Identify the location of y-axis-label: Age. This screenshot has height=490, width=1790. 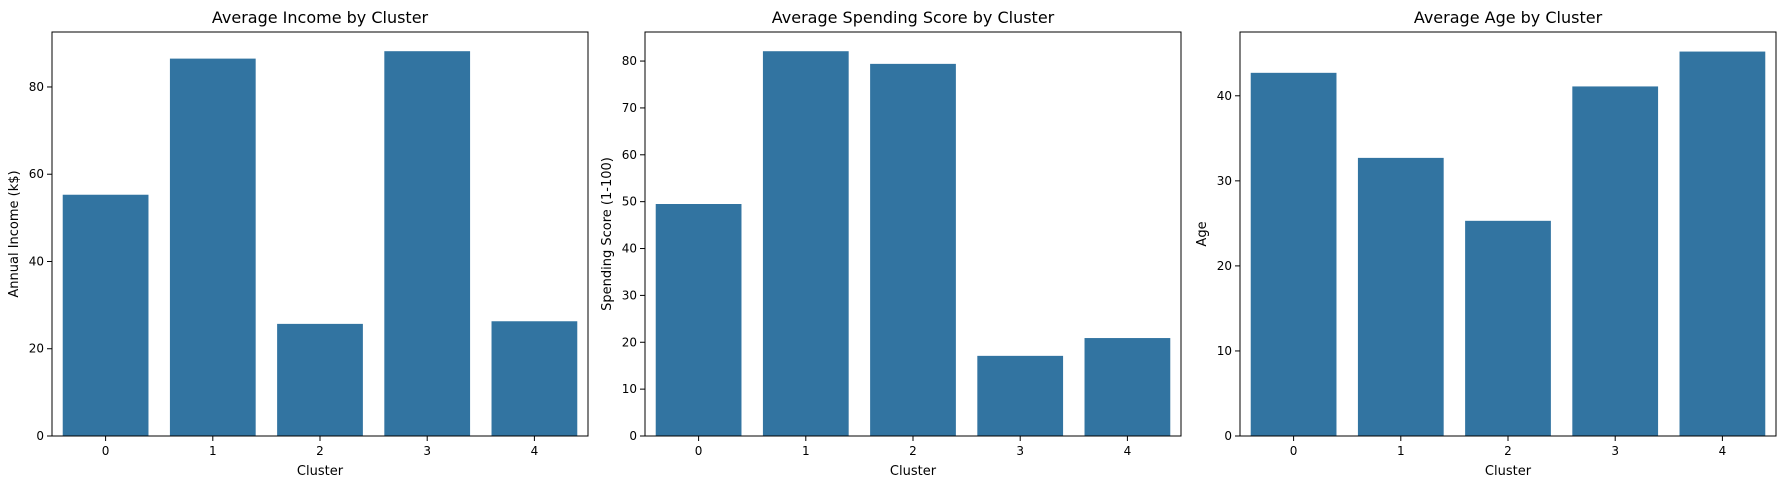
(1202, 233).